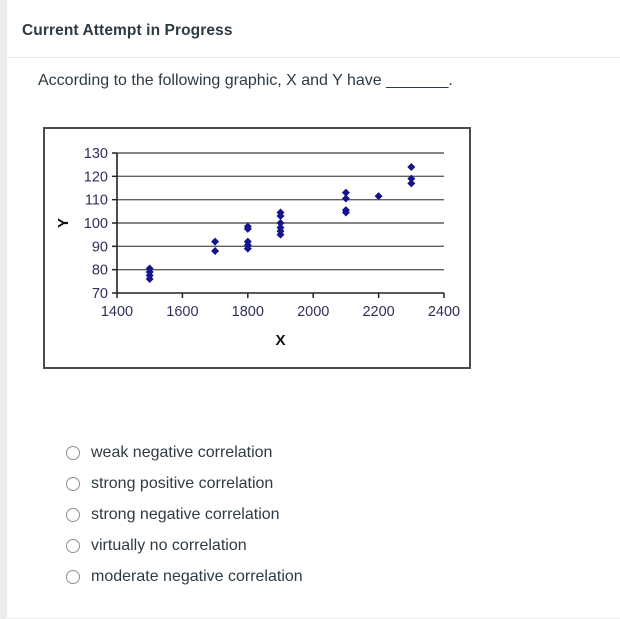 This screenshot has height=619, width=620. Describe the element at coordinates (169, 545) in the screenshot. I see `option-label: virtually no correlation` at that location.